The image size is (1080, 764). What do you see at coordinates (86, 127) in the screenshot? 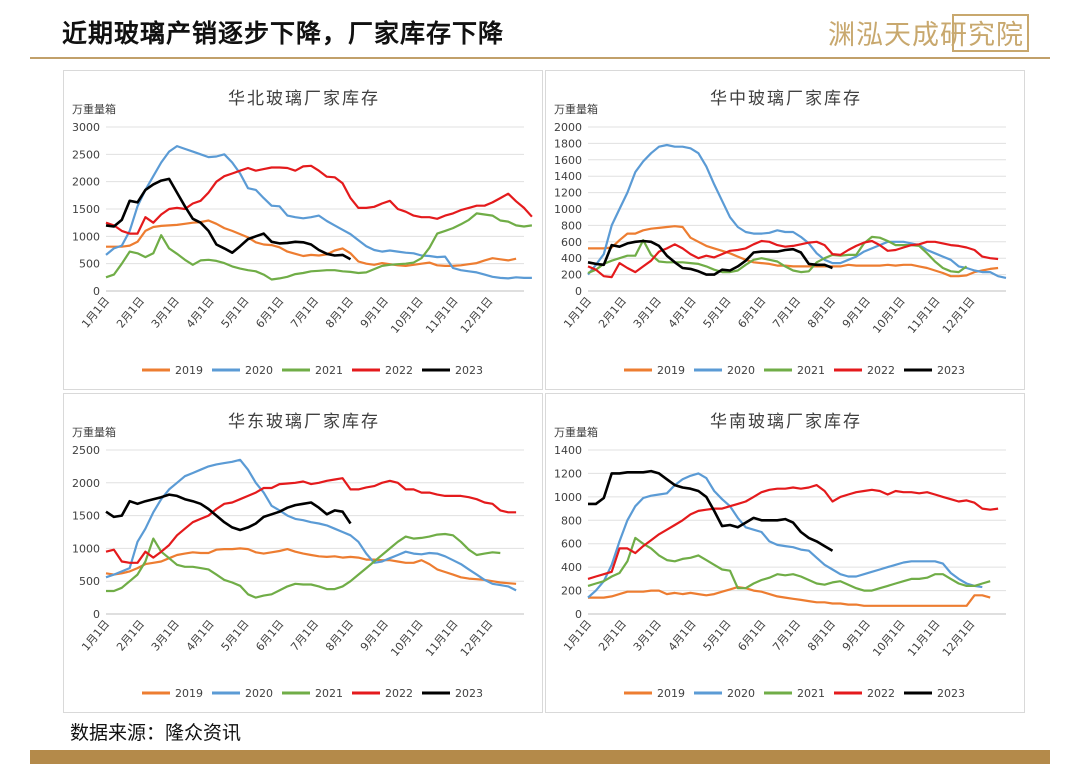
I see `y-tick-label: 3000` at bounding box center [86, 127].